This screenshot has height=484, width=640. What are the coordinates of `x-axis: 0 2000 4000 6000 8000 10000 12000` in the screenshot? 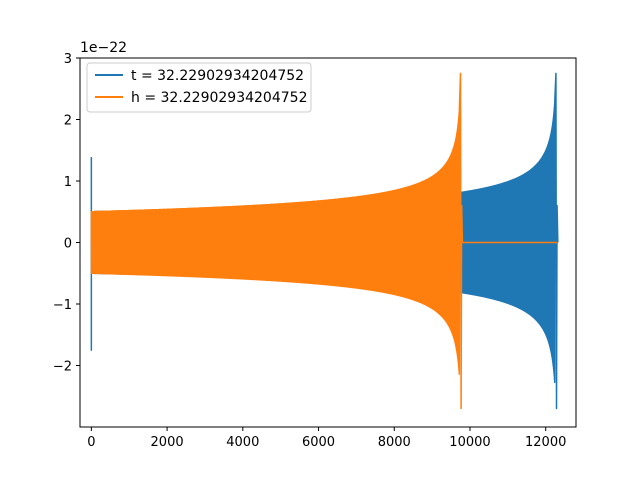 It's located at (326, 438).